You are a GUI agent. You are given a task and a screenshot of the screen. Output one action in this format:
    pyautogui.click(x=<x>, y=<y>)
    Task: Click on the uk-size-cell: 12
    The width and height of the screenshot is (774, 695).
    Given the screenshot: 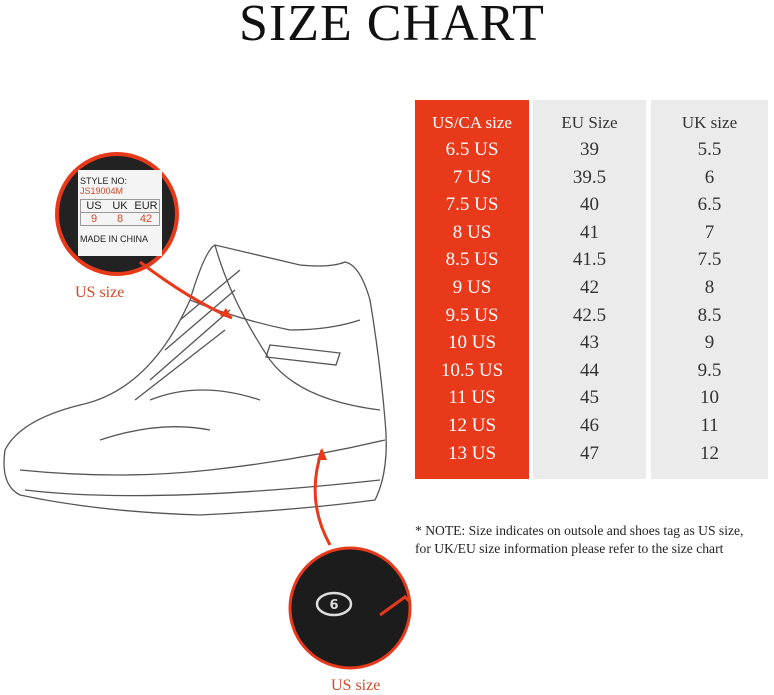 What is the action you would take?
    pyautogui.click(x=709, y=453)
    